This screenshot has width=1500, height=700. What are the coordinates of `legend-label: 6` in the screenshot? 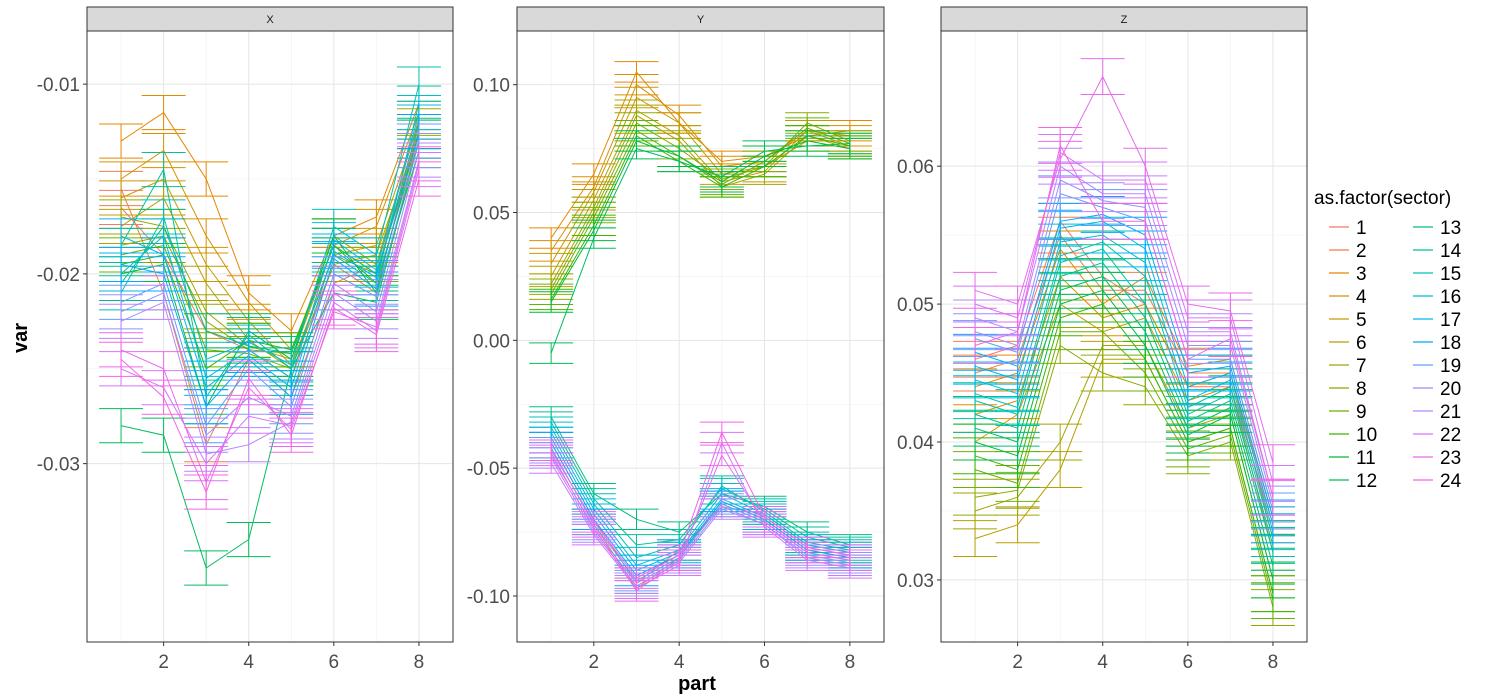 It's located at (1361, 343).